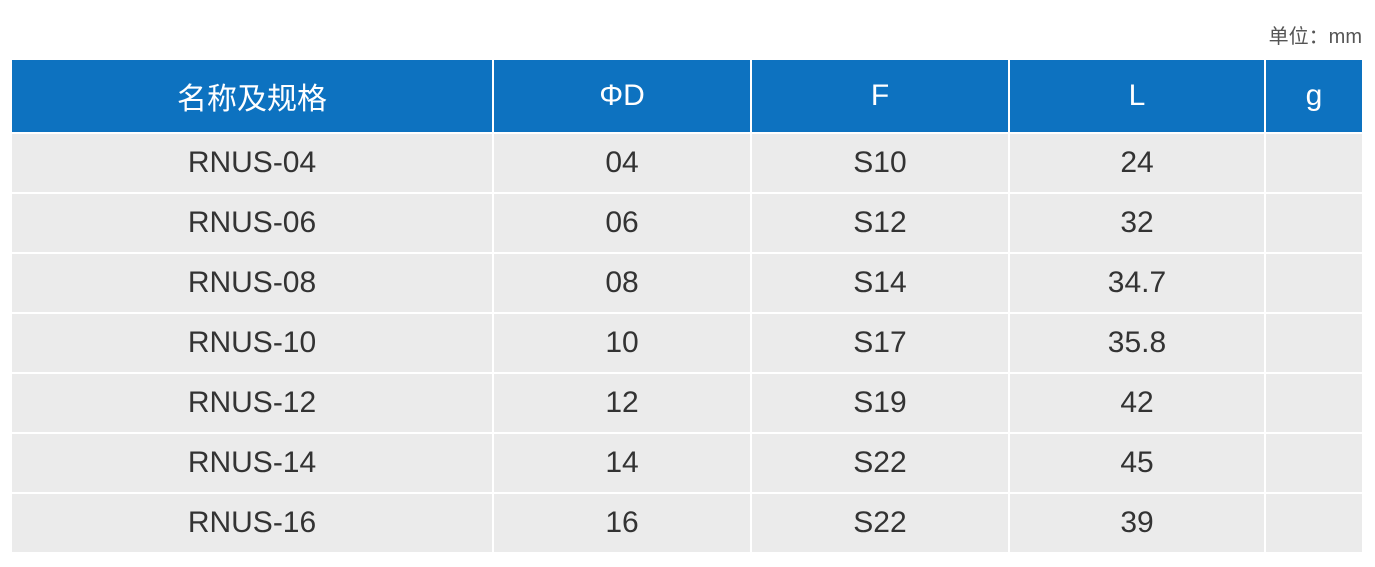 The width and height of the screenshot is (1375, 567). What do you see at coordinates (880, 163) in the screenshot?
I see `table-cell: S10` at bounding box center [880, 163].